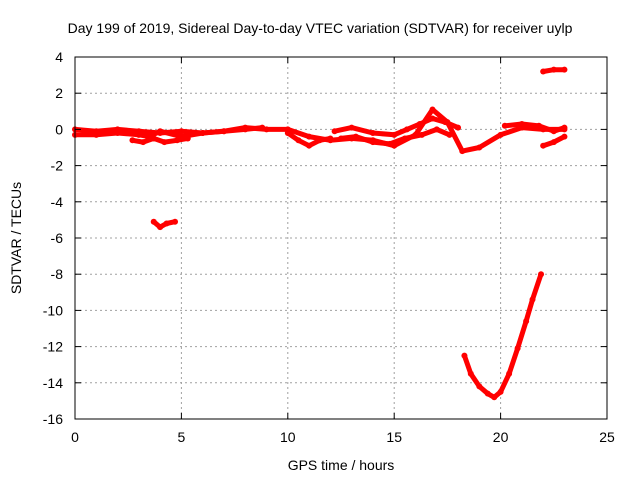  What do you see at coordinates (57, 166) in the screenshot?
I see `y-tick-label: -2` at bounding box center [57, 166].